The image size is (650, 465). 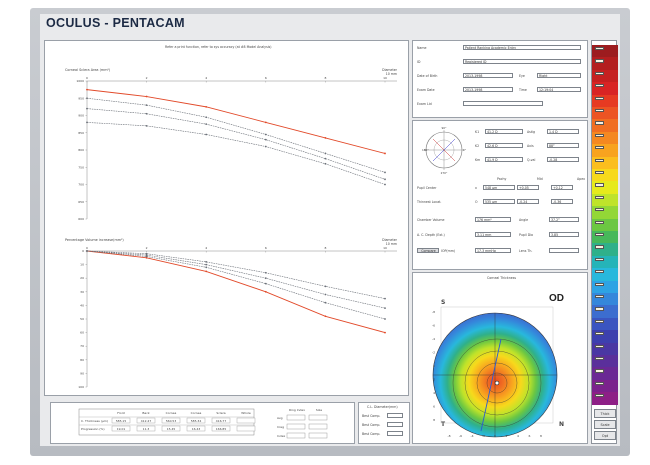 What do you see at coordinates (528, 187) in the screenshot?
I see `k-table-field: +0.05` at bounding box center [528, 187].